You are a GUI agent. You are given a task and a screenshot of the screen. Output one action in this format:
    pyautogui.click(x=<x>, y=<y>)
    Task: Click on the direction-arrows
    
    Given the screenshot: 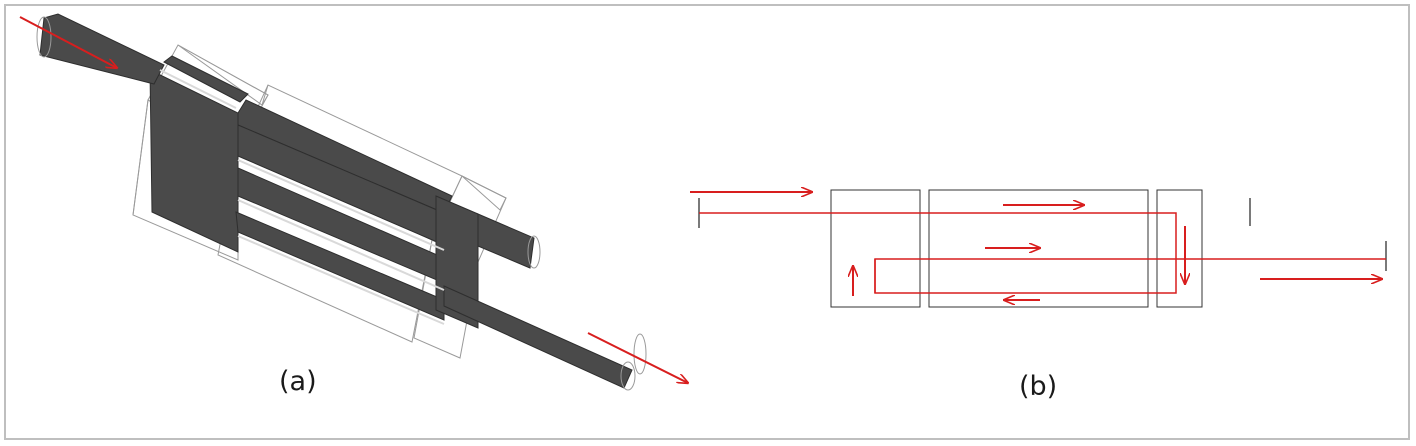 What is the action you would take?
    pyautogui.click(x=1036, y=246)
    